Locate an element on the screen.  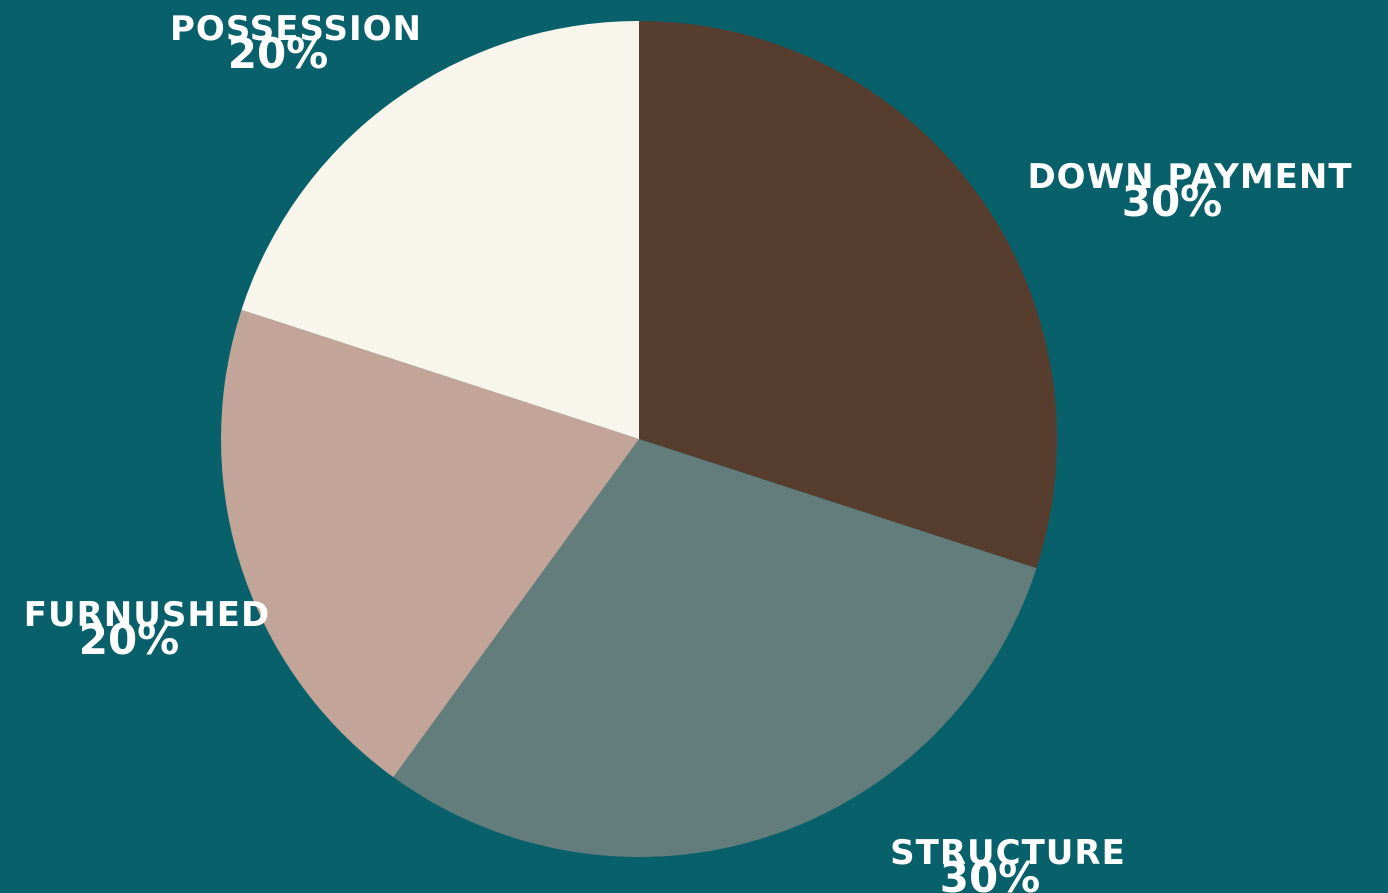
slice-label-possession: POSSESSION is located at coordinates (296, 29).